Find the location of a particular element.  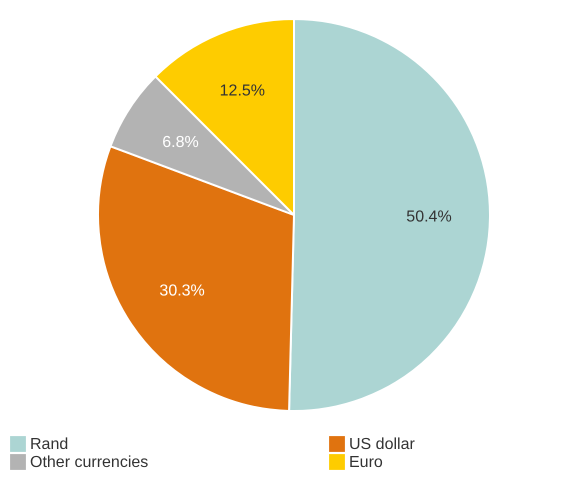

legend-label: Euro is located at coordinates (366, 462).